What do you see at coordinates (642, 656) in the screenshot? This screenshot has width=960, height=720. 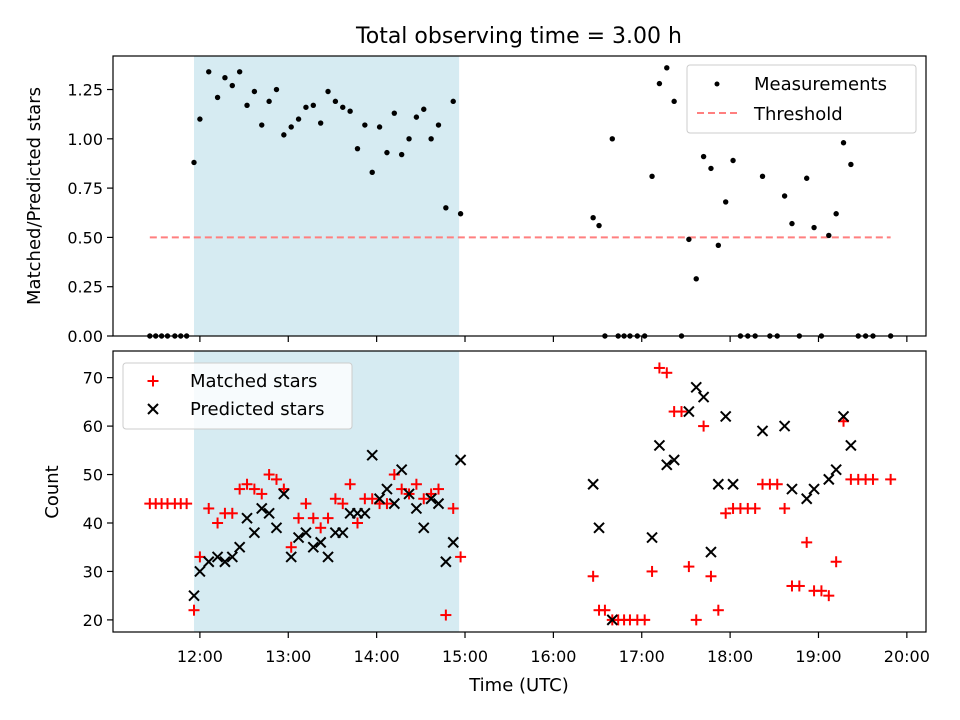 I see `x-tick-label: 17:00` at bounding box center [642, 656].